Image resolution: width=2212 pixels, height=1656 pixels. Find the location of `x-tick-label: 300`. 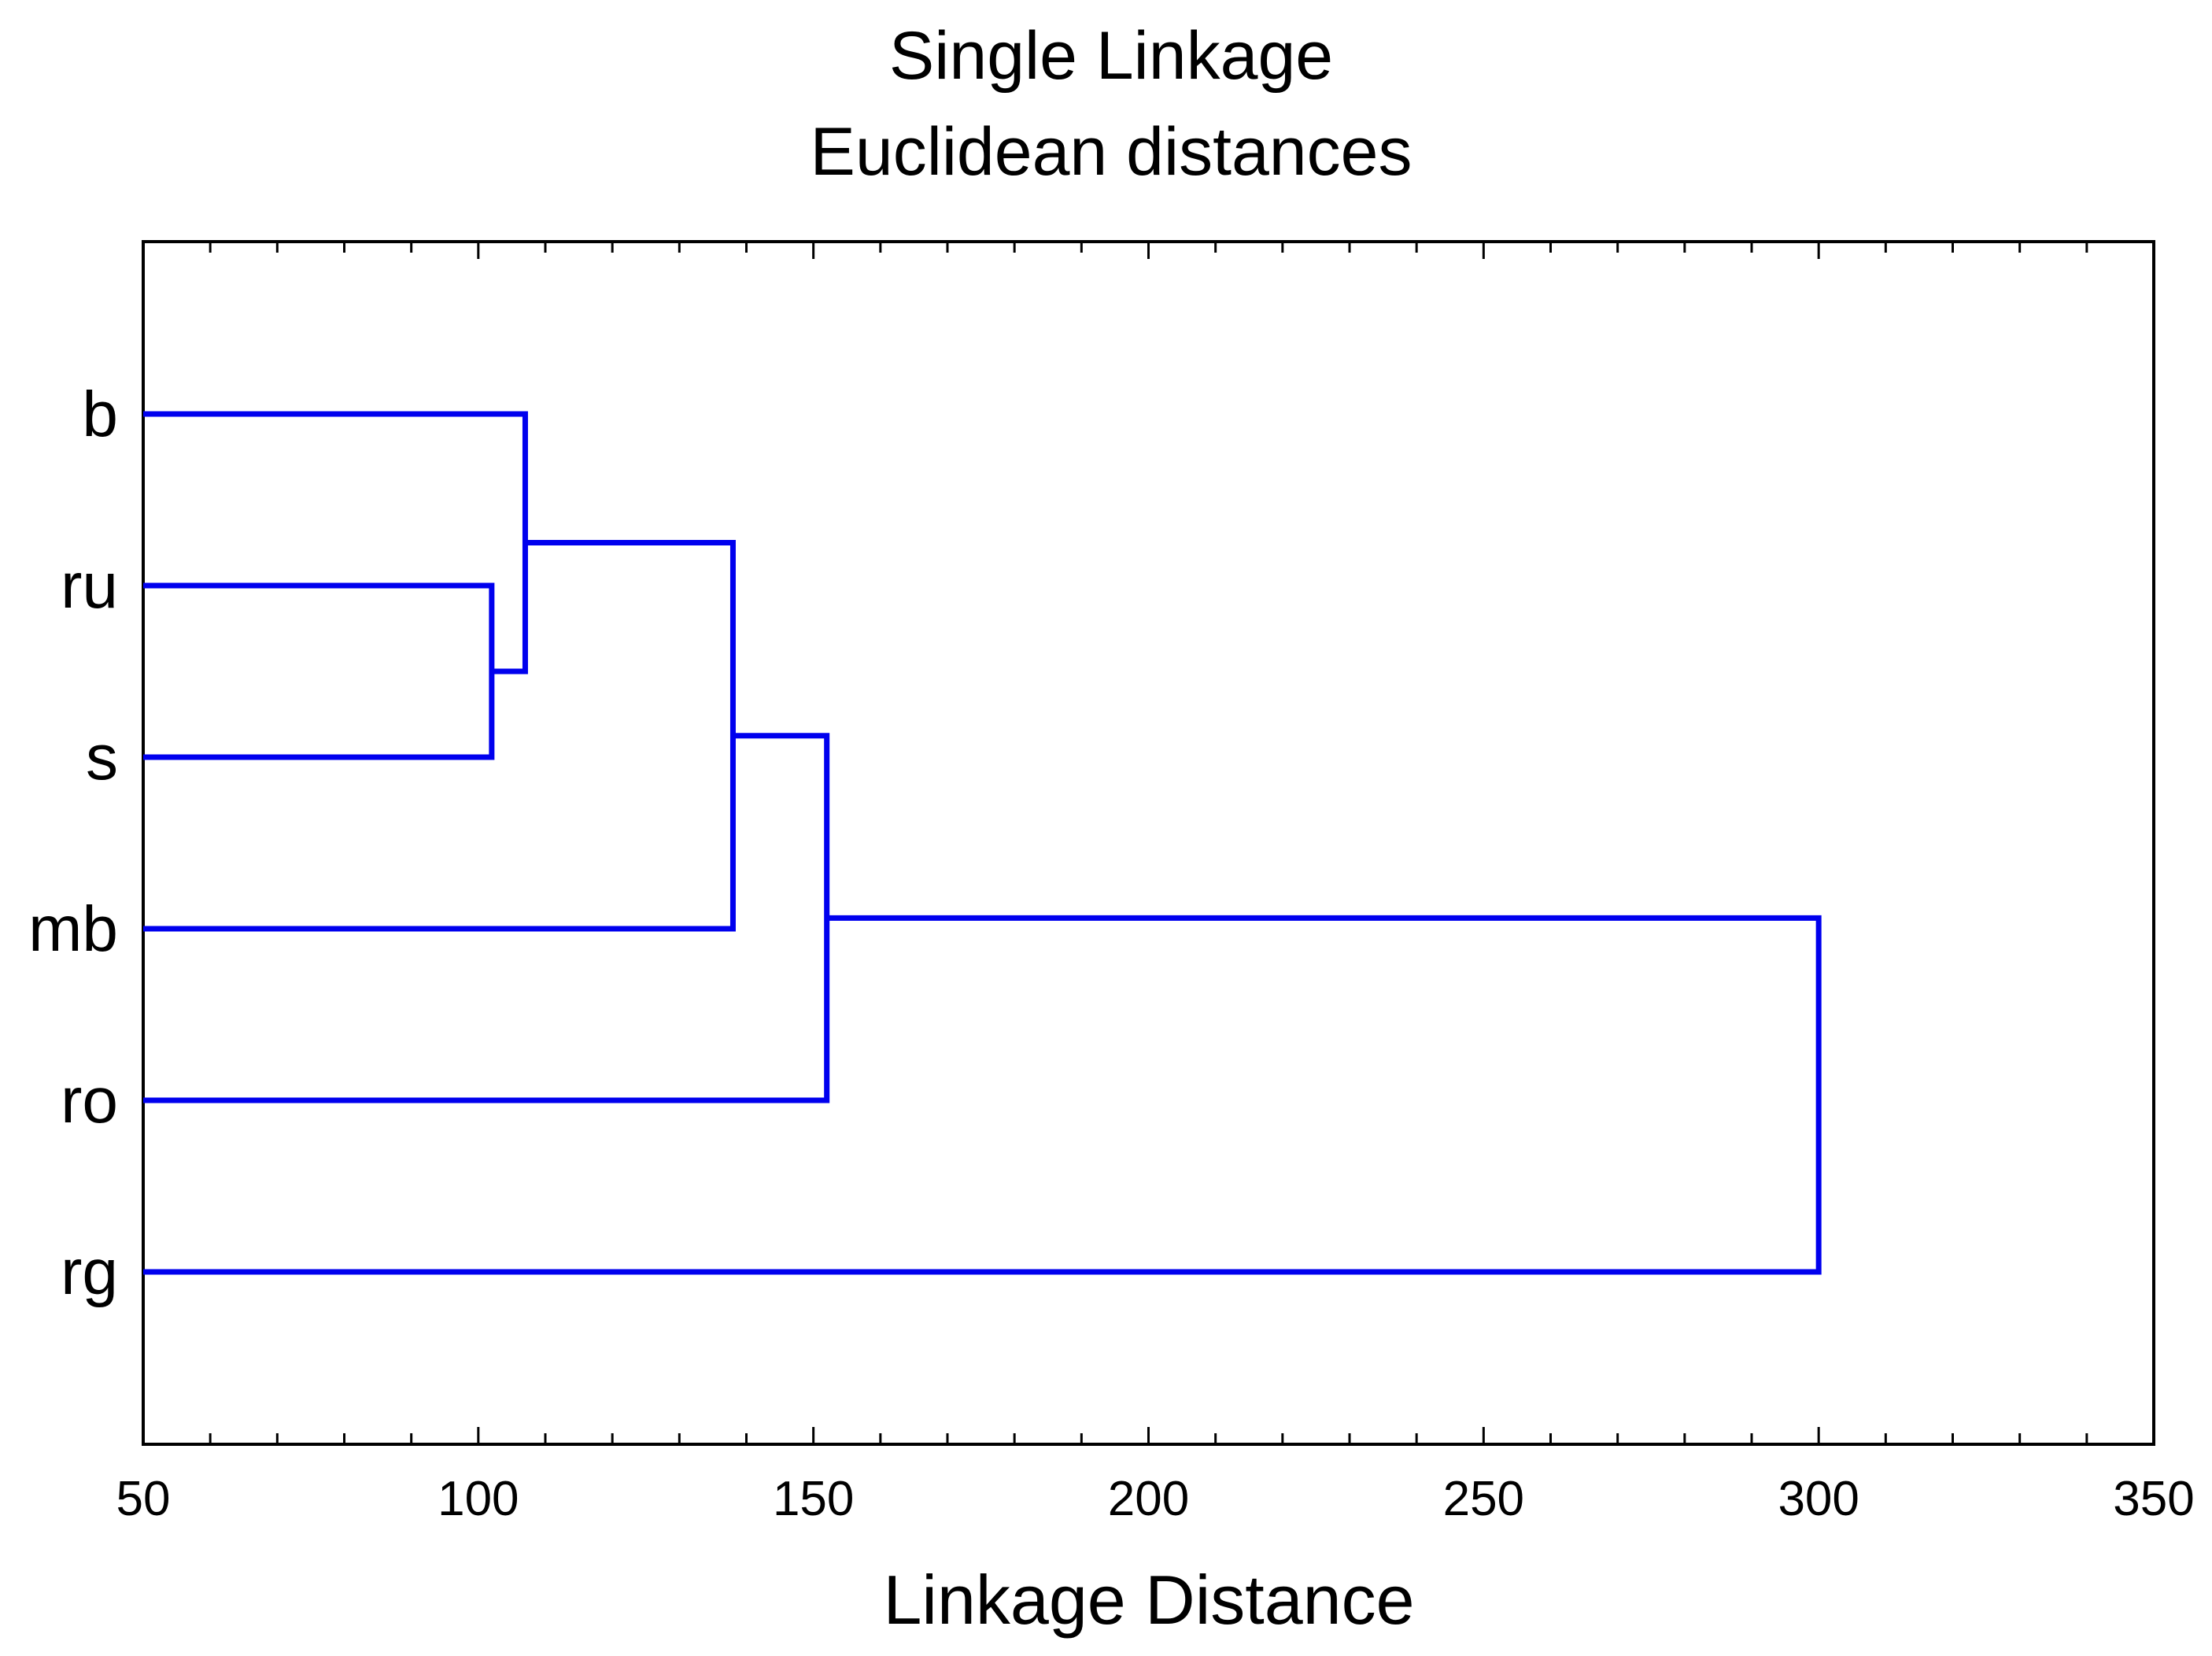

x-tick-label: 300 is located at coordinates (1818, 1499).